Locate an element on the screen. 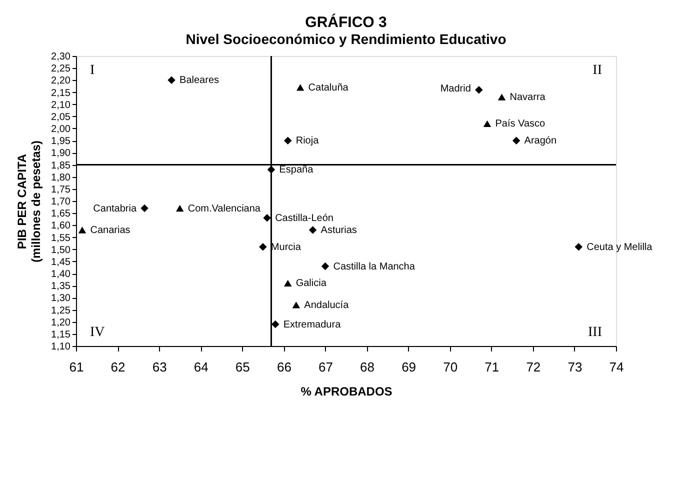 This screenshot has height=491, width=693. y-tick-label: 1,40 is located at coordinates (61, 274).